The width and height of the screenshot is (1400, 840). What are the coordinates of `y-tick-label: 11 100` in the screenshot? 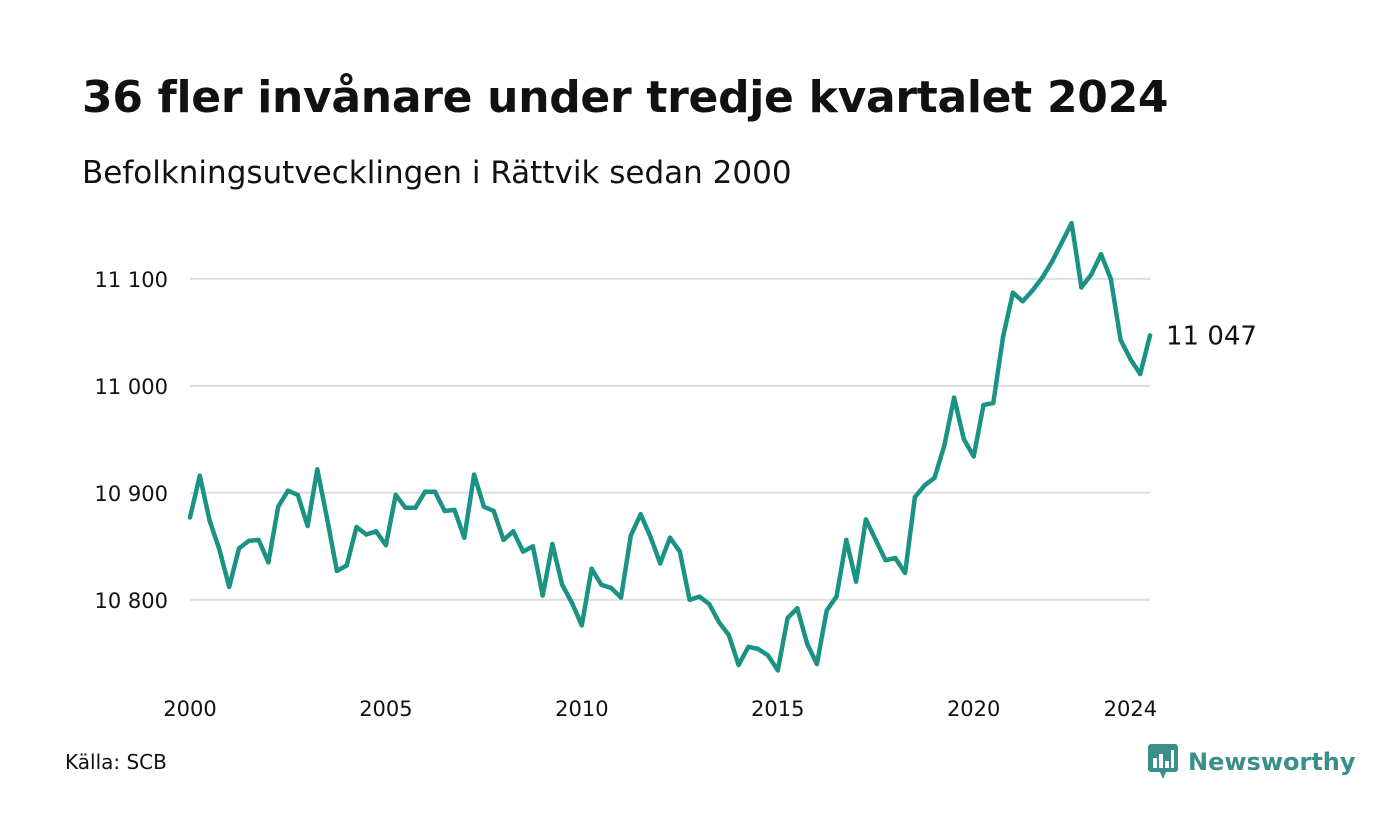 It's located at (131, 280).